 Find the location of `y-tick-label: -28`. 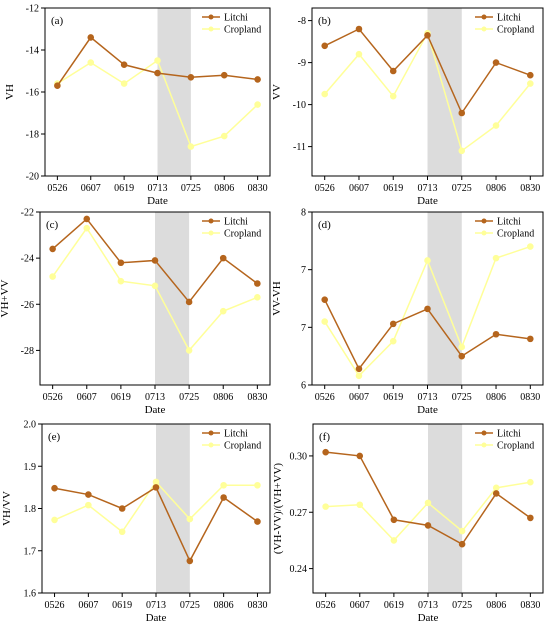

y-tick-label: -28 is located at coordinates (27, 351).